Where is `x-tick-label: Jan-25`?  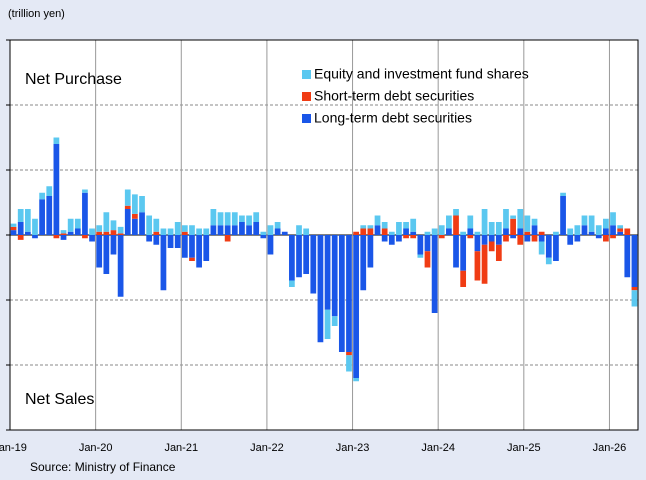
x-tick-label: Jan-25 is located at coordinates (524, 448).